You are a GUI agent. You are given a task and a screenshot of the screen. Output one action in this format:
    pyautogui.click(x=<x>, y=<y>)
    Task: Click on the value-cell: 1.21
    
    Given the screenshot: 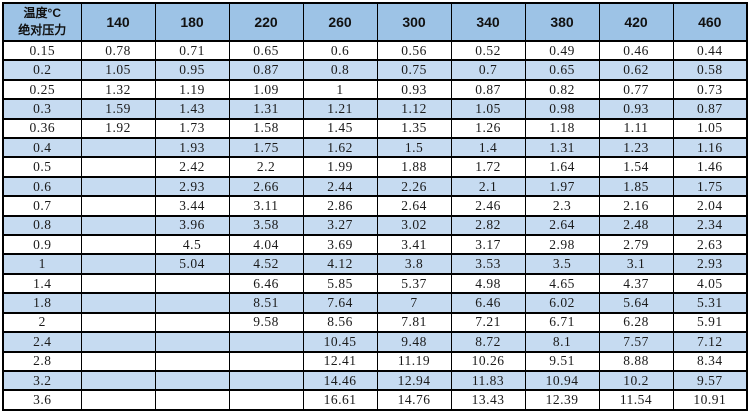 What is the action you would take?
    pyautogui.click(x=340, y=109)
    